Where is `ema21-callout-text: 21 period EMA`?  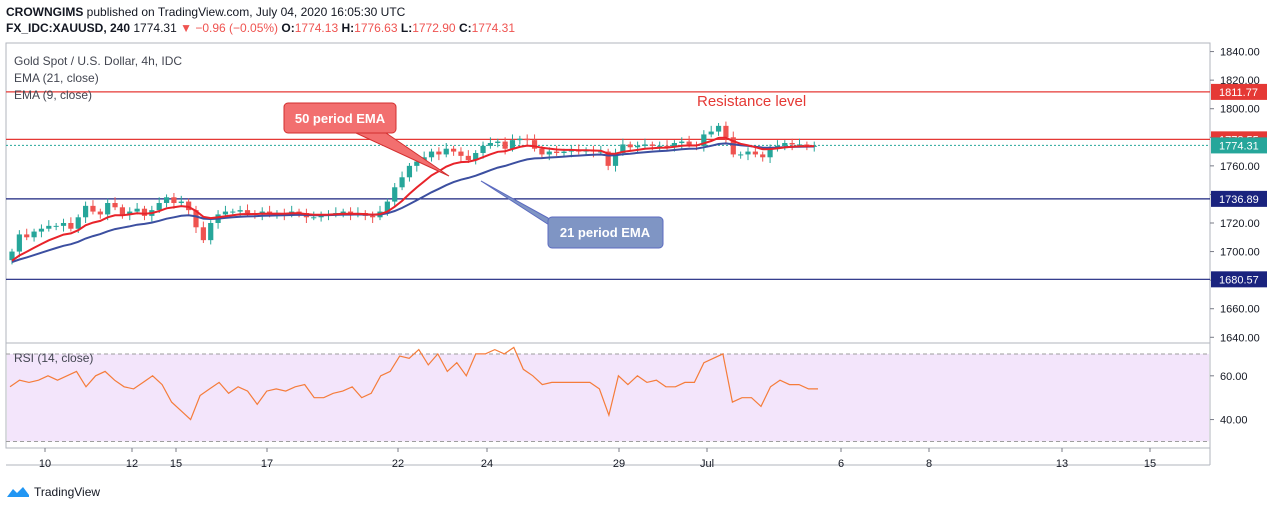
ema21-callout-text: 21 period EMA is located at coordinates (605, 232).